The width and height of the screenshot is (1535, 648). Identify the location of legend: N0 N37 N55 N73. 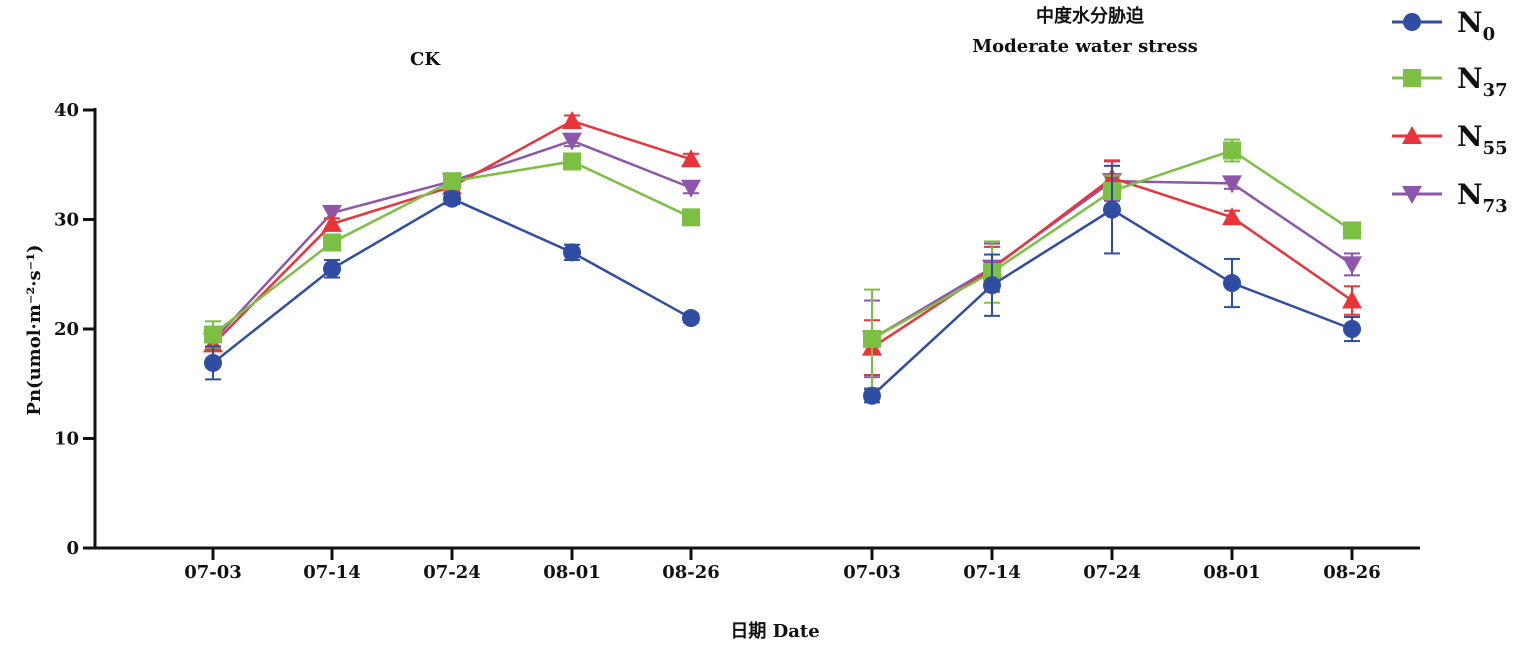
(1450, 111).